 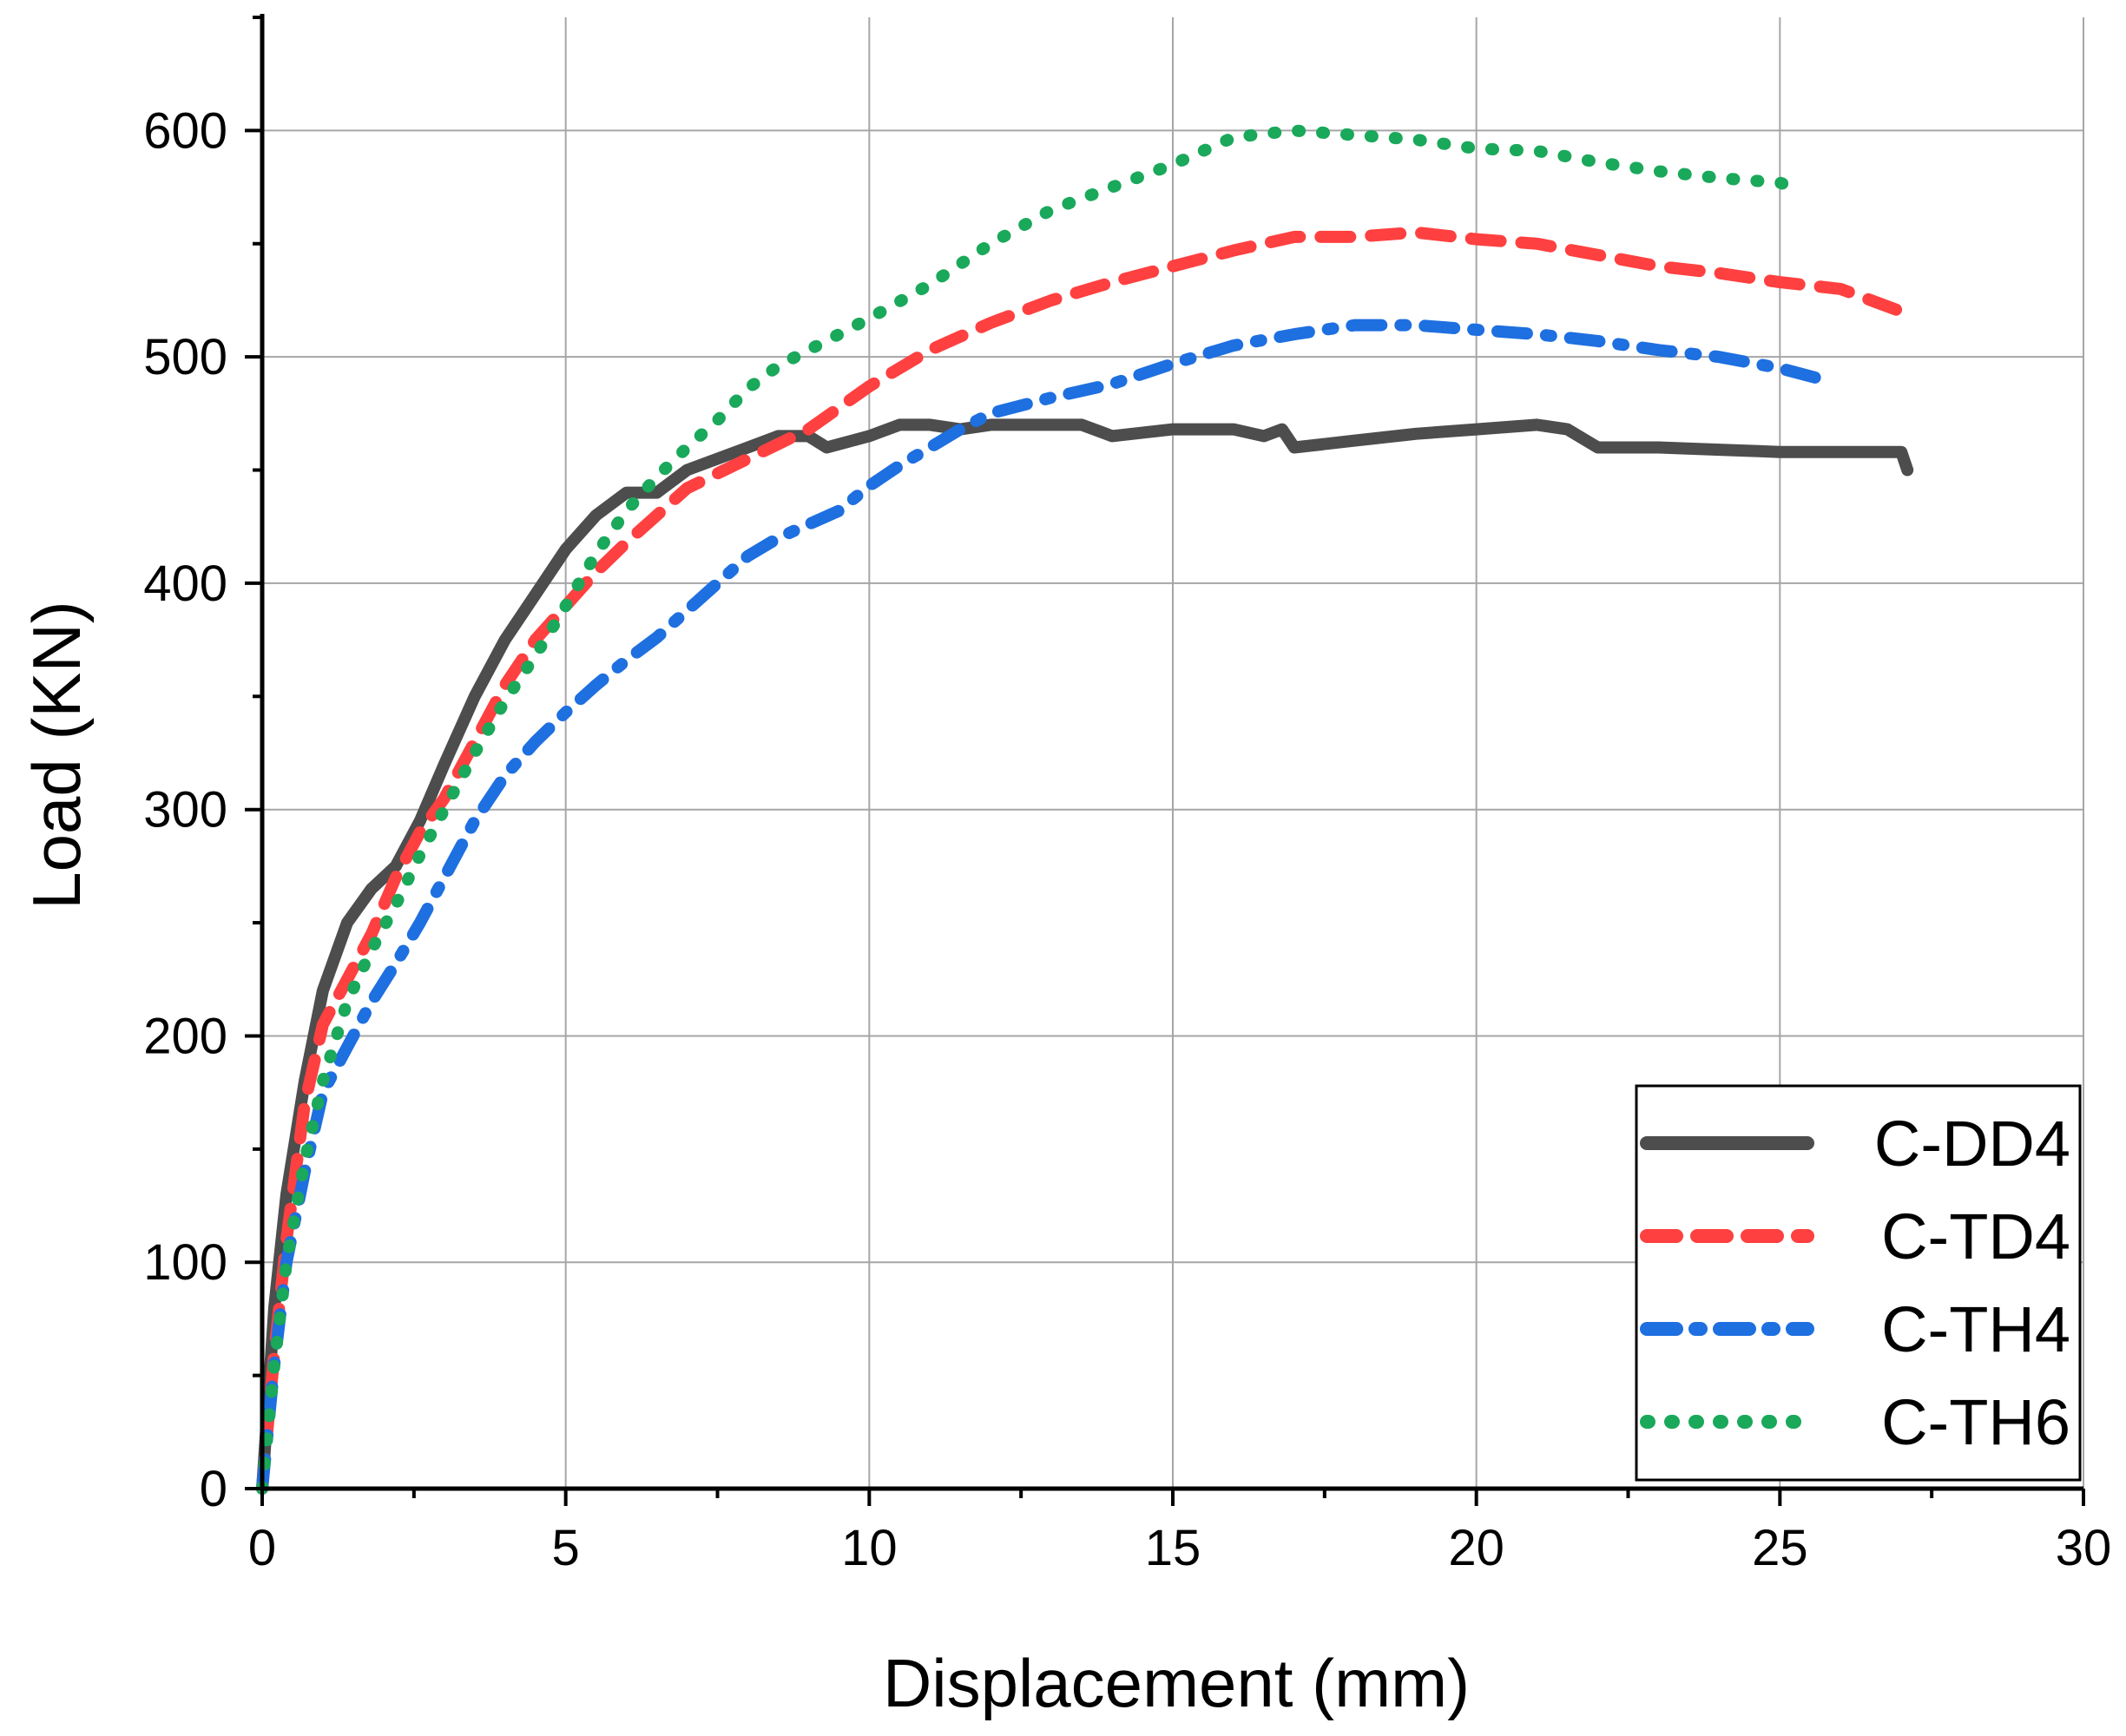 I want to click on y-tick-label: 600, so click(x=185, y=130).